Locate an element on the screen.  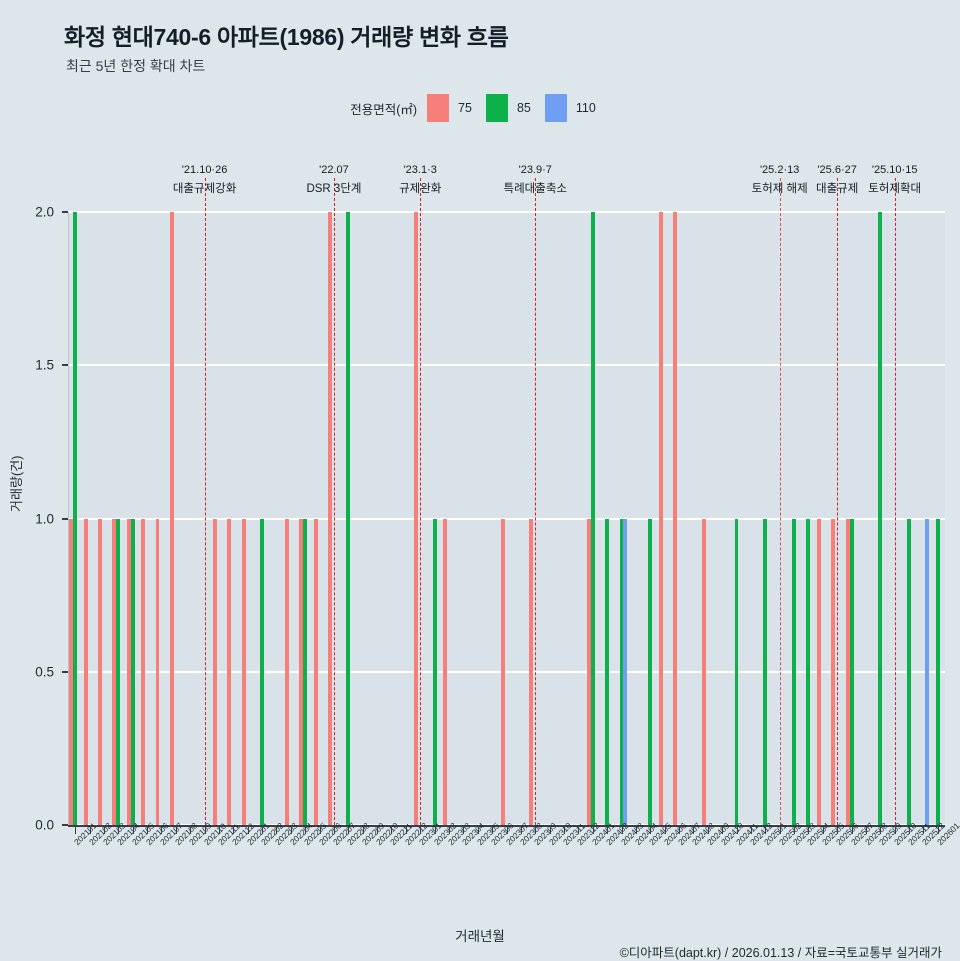
event-label-202110: '21.10·26 대출규제강화 is located at coordinates (204, 180).